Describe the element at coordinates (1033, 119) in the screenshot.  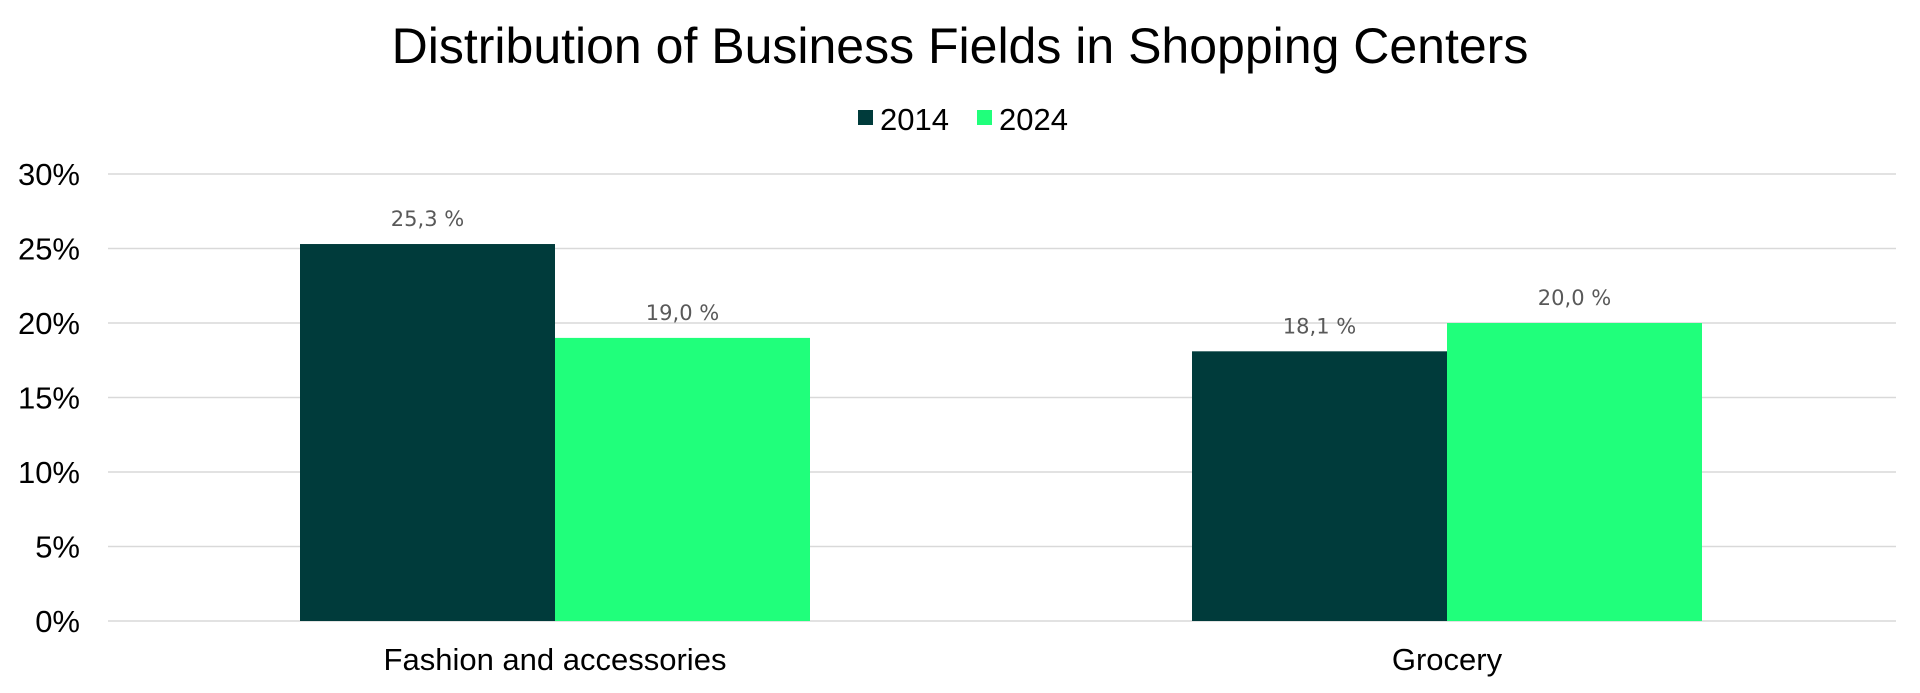
I see `legend-label-2024: 2024` at that location.